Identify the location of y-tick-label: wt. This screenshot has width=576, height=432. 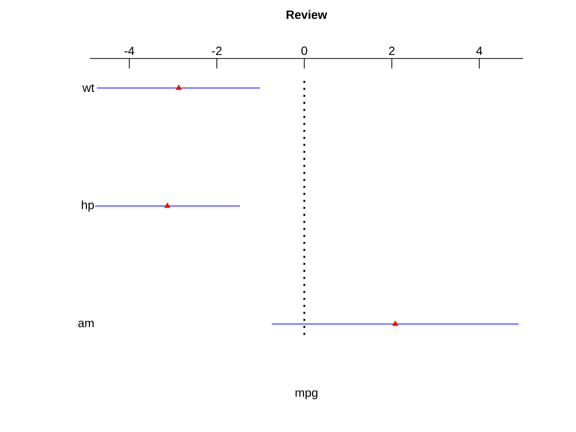
(88, 88).